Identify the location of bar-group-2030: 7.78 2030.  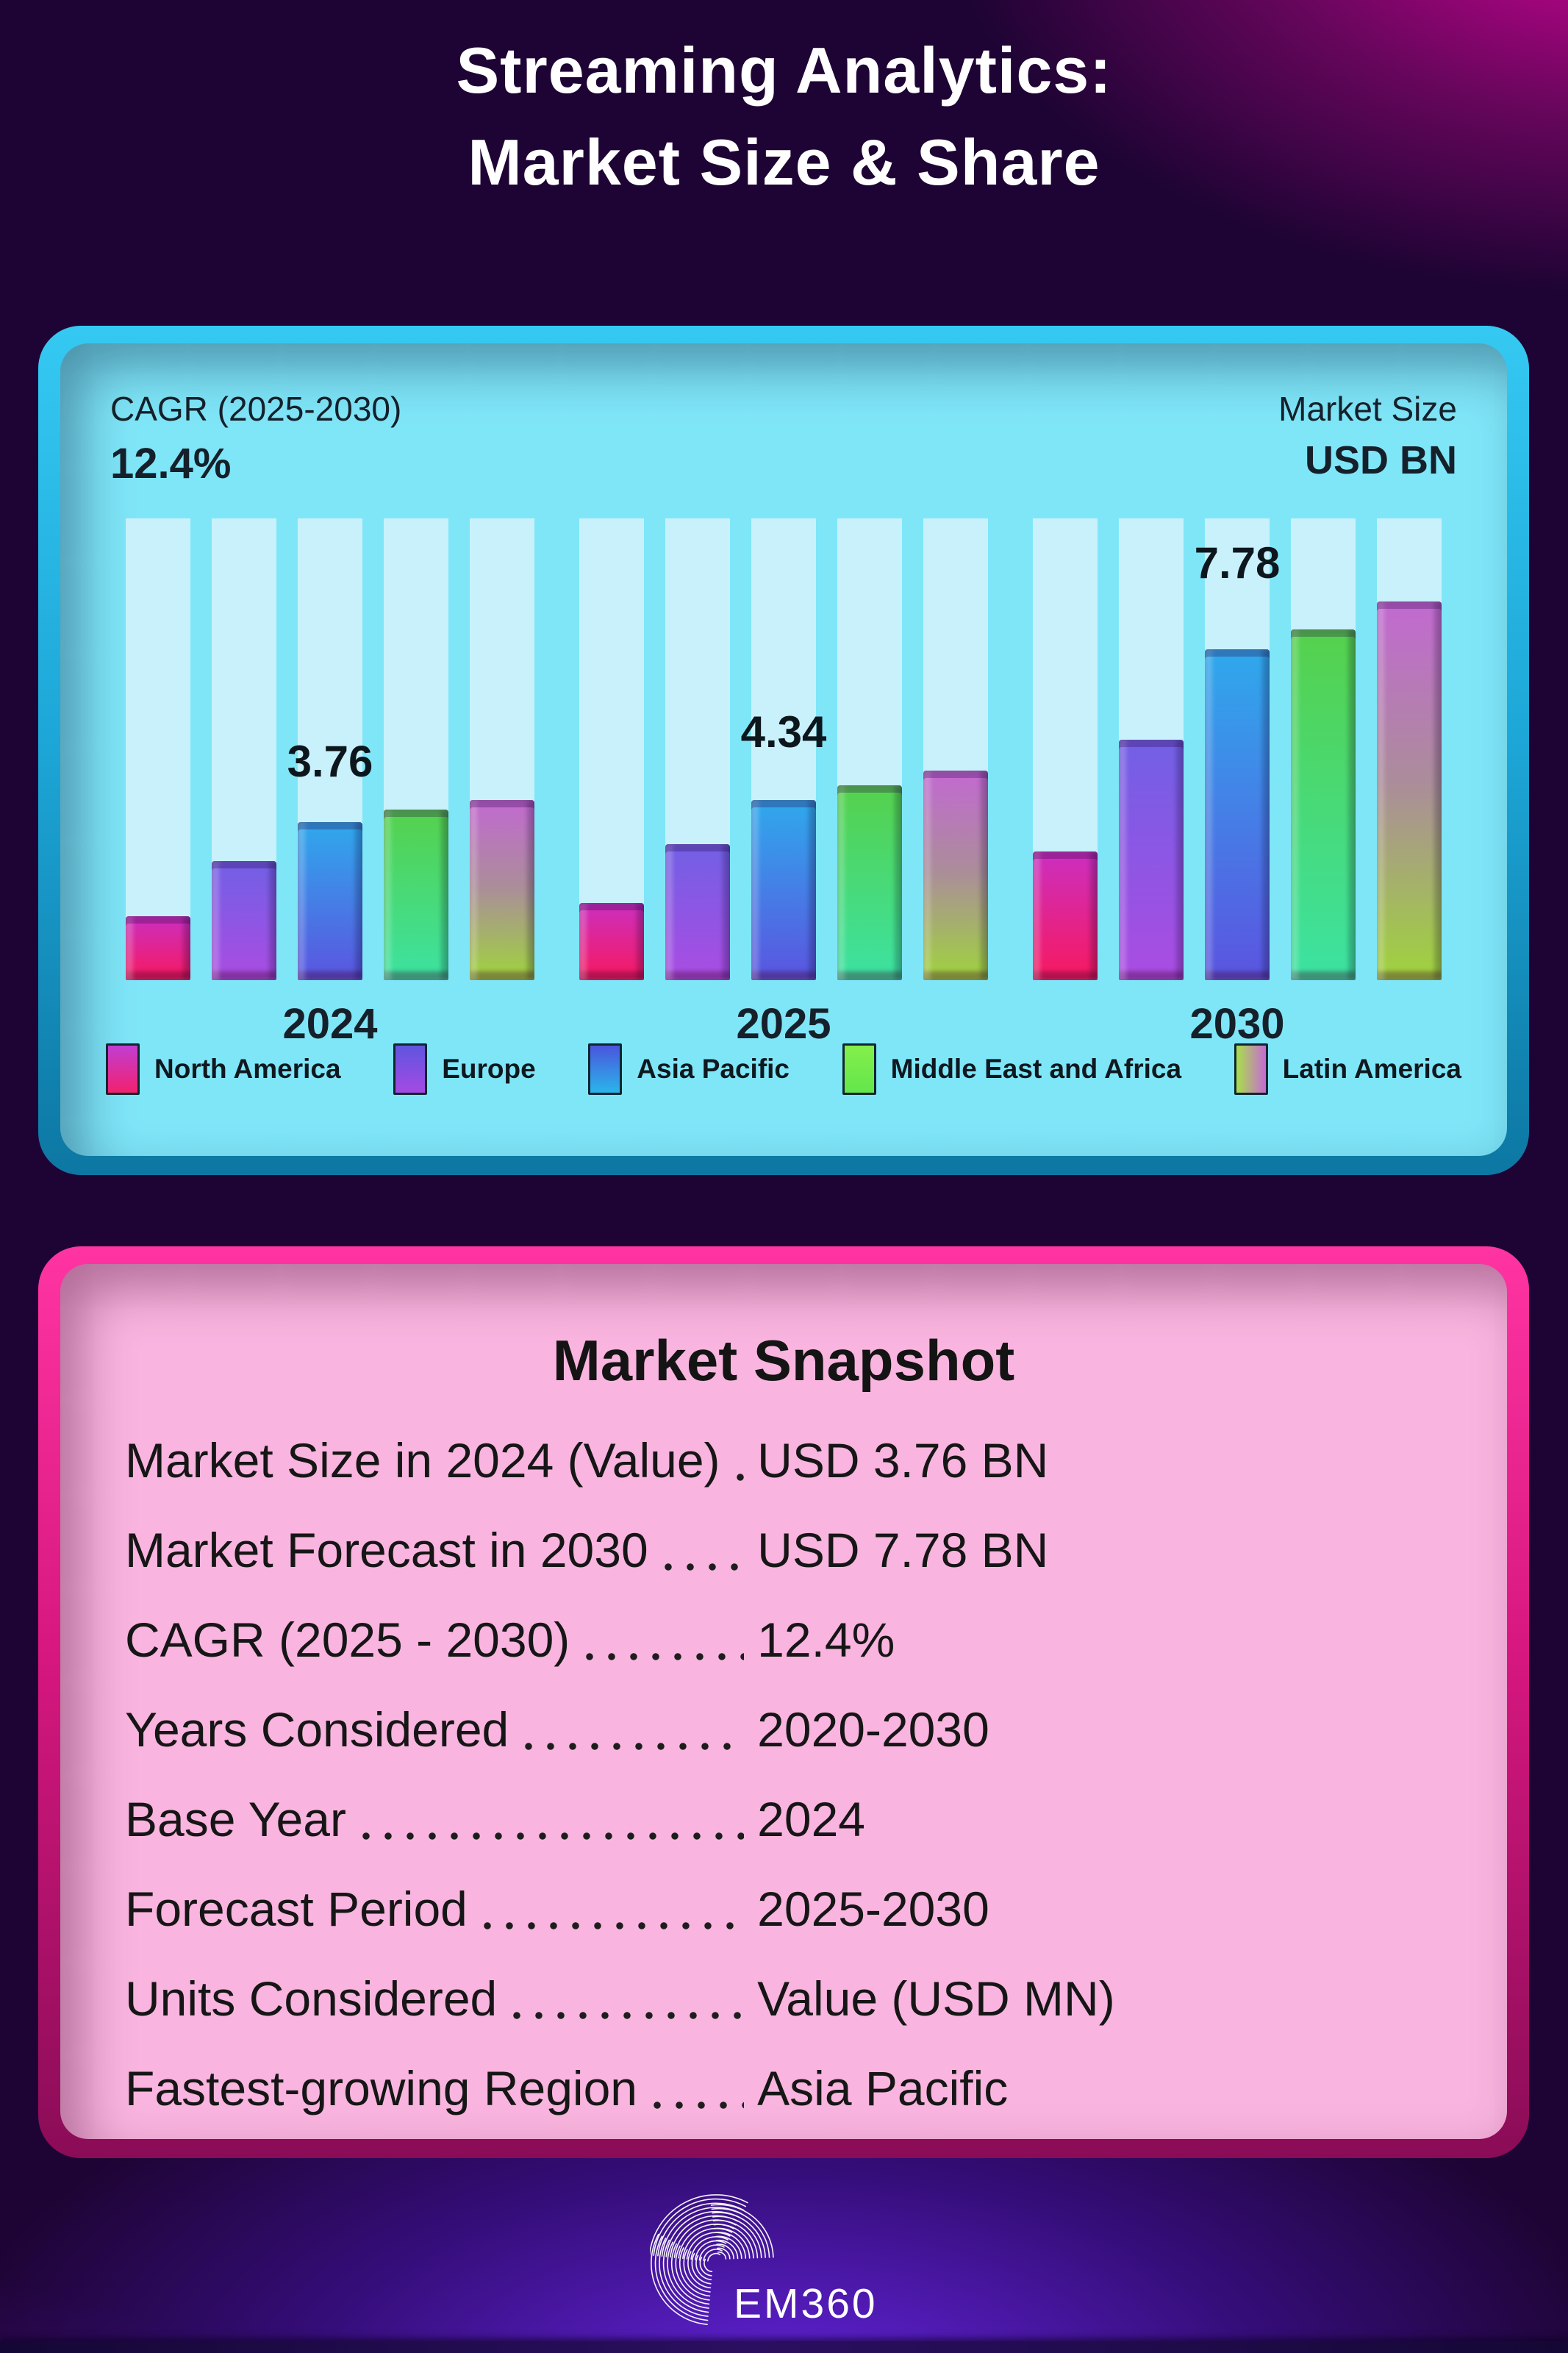
(1237, 783).